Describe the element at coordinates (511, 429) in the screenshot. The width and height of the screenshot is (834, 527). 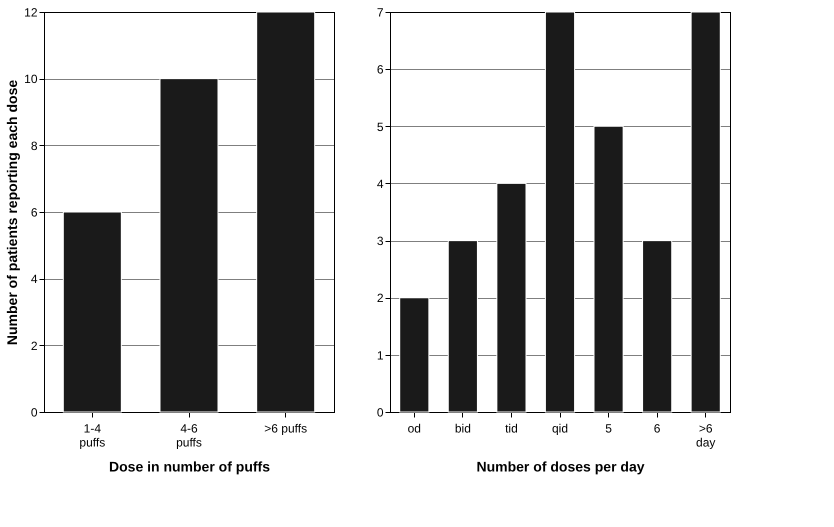
I see `x-tick-label: tid` at that location.